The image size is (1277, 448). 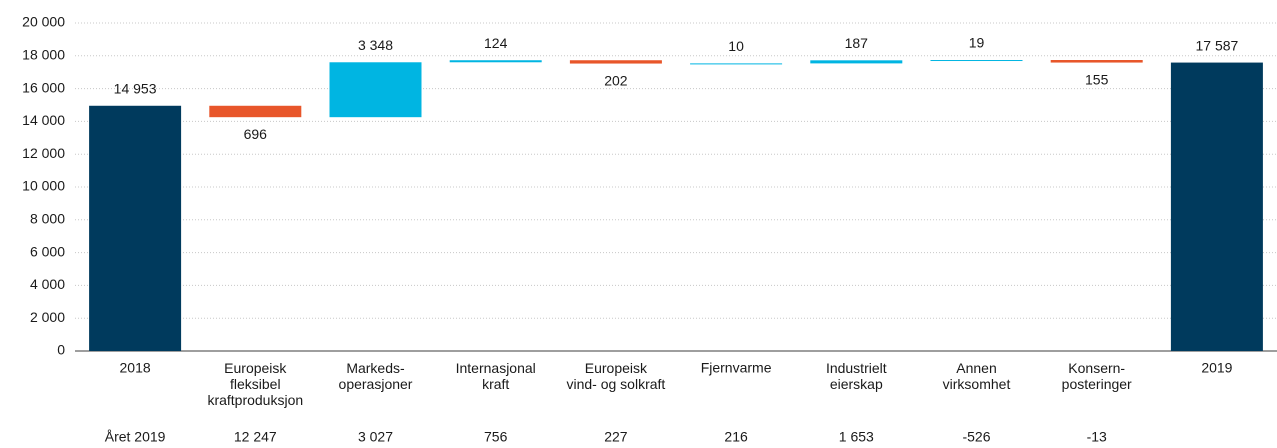 What do you see at coordinates (43, 120) in the screenshot?
I see `y-tick-label: 14 000` at bounding box center [43, 120].